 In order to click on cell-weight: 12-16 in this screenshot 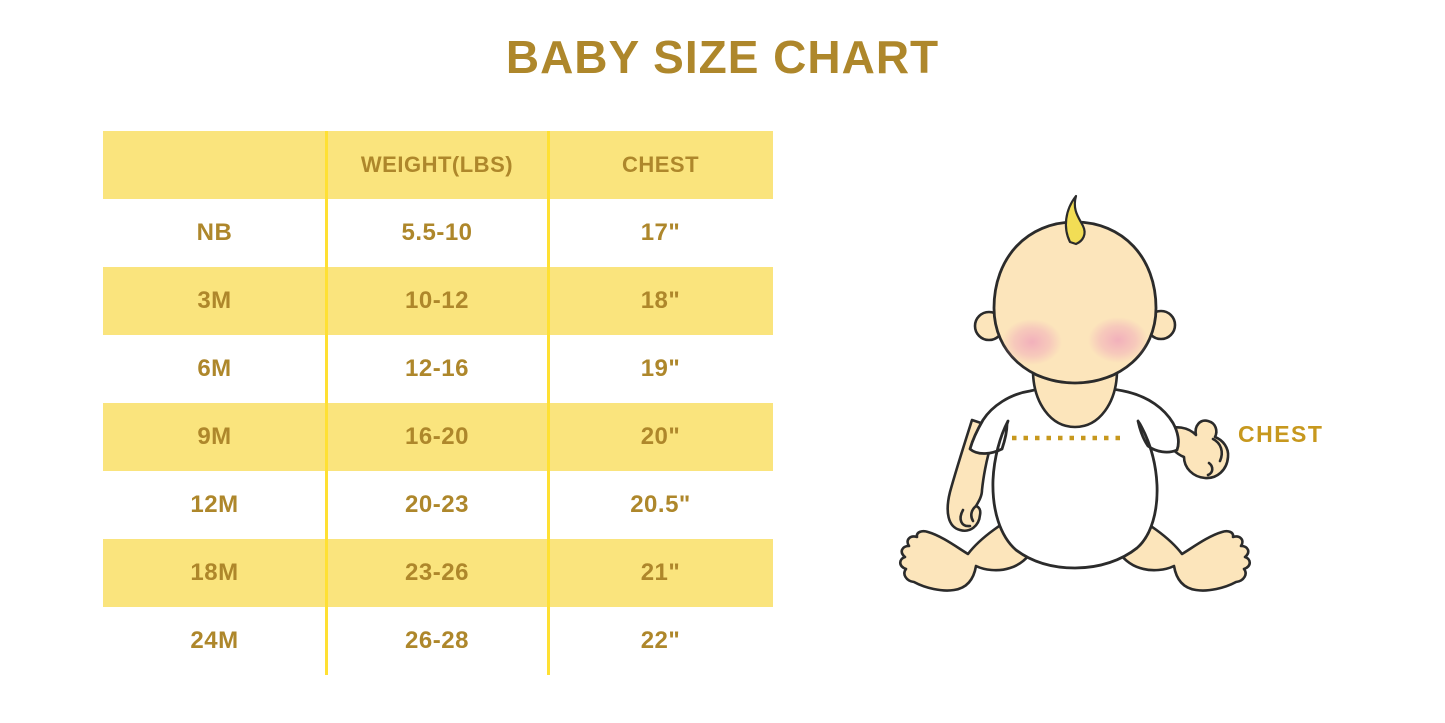, I will do `click(437, 368)`.